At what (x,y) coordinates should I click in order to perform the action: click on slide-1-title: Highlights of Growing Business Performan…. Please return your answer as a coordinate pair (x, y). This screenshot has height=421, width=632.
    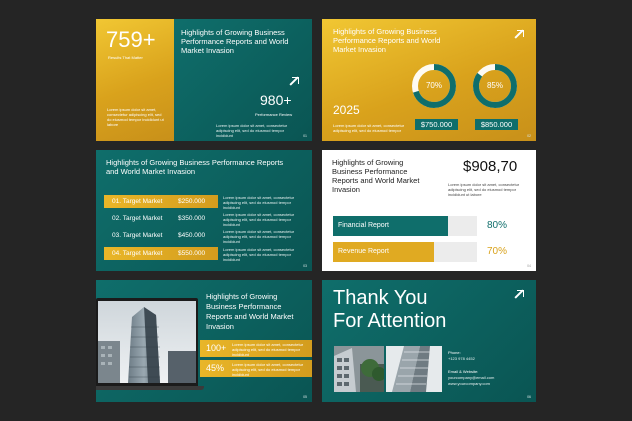
    Looking at the image, I should click on (235, 41).